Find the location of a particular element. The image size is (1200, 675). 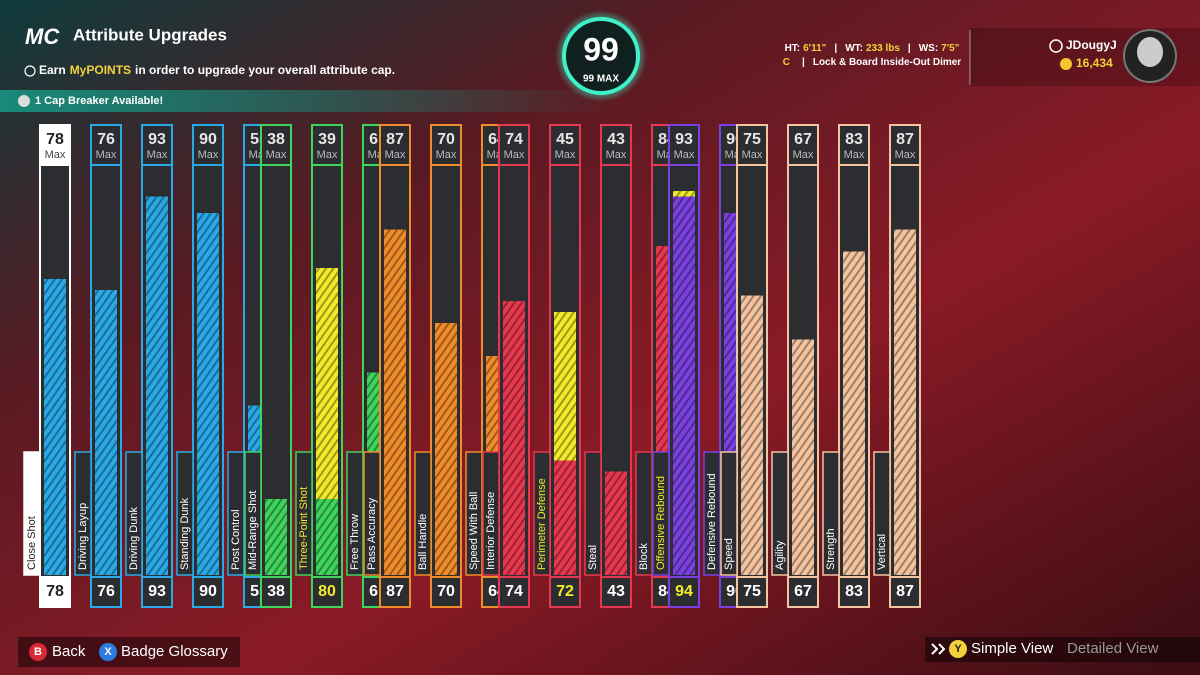

attribute-value: 76 is located at coordinates (106, 591).